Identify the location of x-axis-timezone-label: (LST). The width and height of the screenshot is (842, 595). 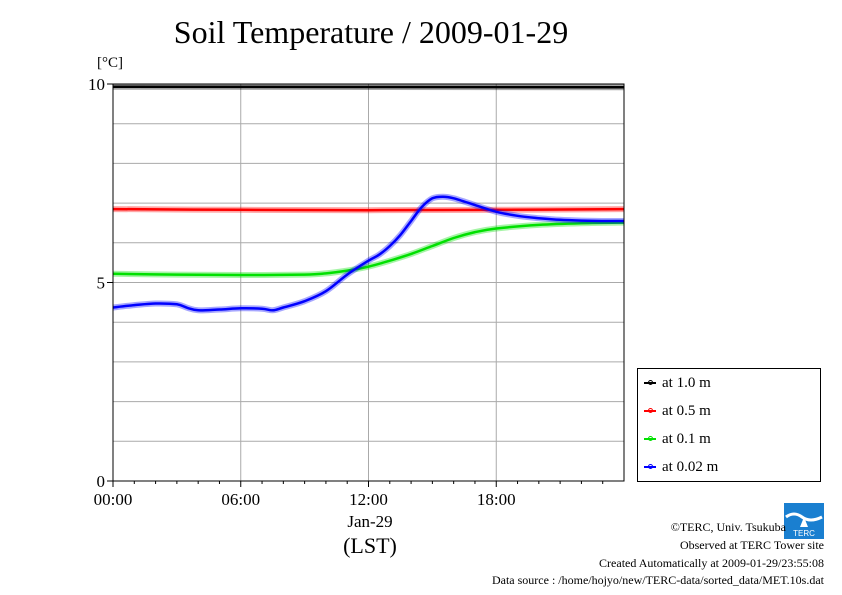
(370, 545).